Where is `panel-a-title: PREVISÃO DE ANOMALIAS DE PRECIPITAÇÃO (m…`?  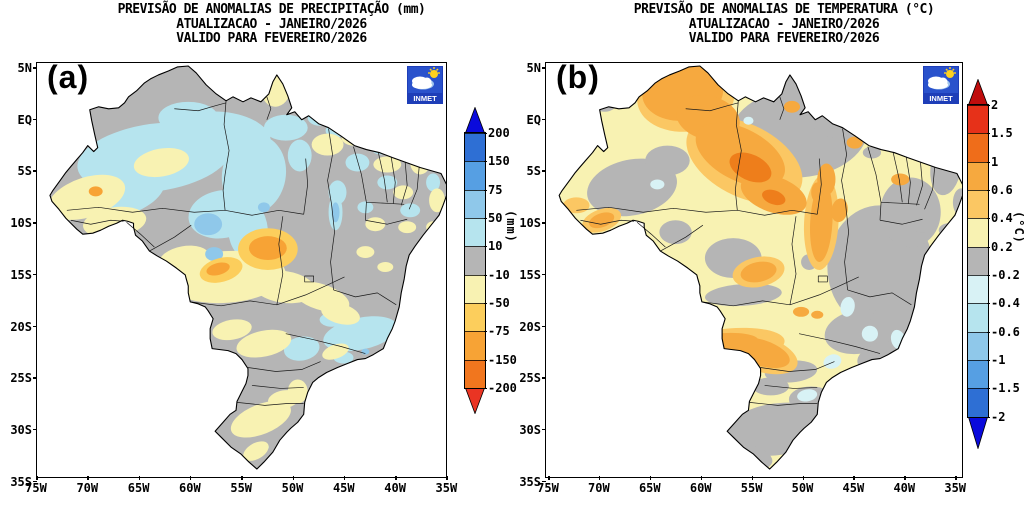 panel-a-title: PREVISÃO DE ANOMALIAS DE PRECIPITAÇÃO (m… is located at coordinates (271, 24).